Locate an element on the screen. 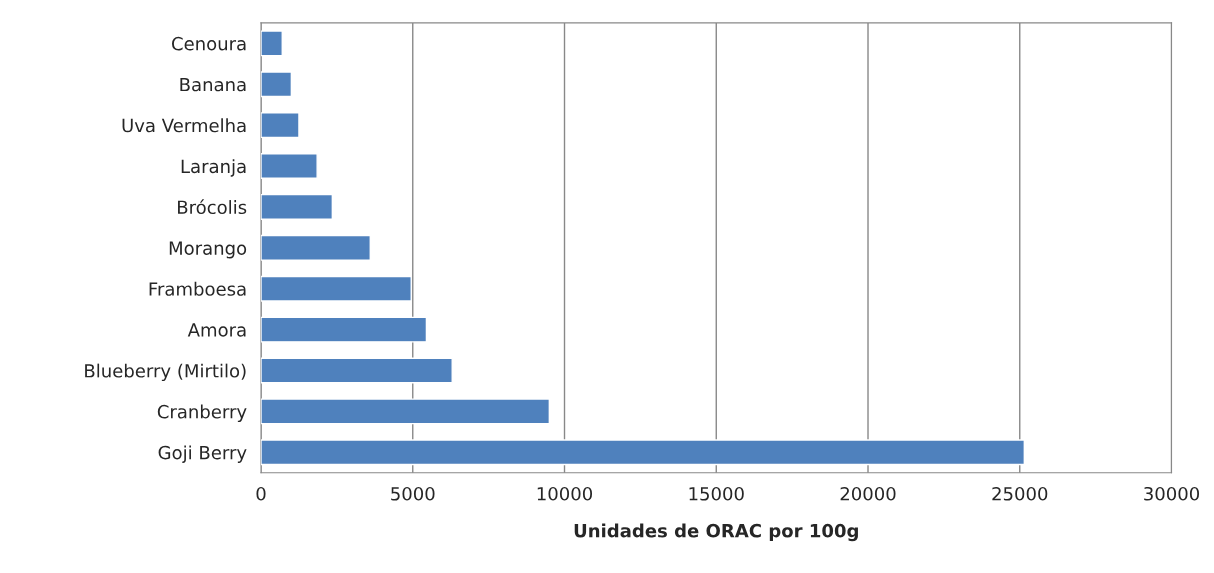 This screenshot has width=1214, height=573. x-tick-label: 30000 is located at coordinates (1172, 493).